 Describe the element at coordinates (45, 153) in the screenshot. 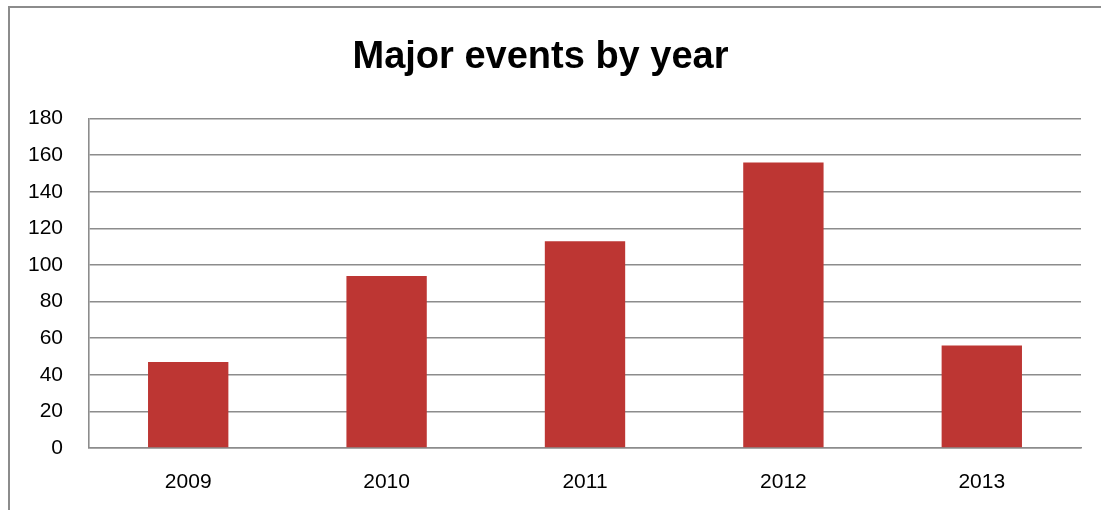

I see `y-tick-label: 160` at that location.